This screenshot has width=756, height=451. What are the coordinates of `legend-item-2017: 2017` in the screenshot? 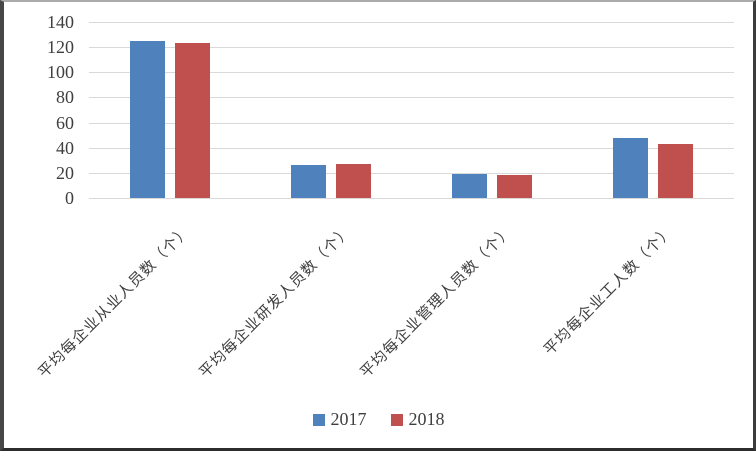 It's located at (339, 419).